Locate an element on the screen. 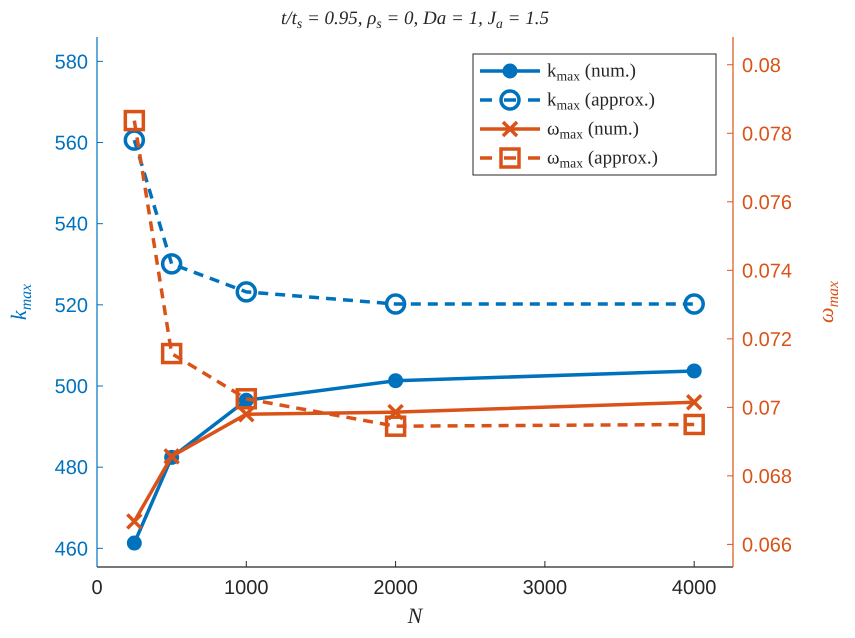 The image size is (855, 638). y2-tick-label: 0.068 is located at coordinates (767, 477).